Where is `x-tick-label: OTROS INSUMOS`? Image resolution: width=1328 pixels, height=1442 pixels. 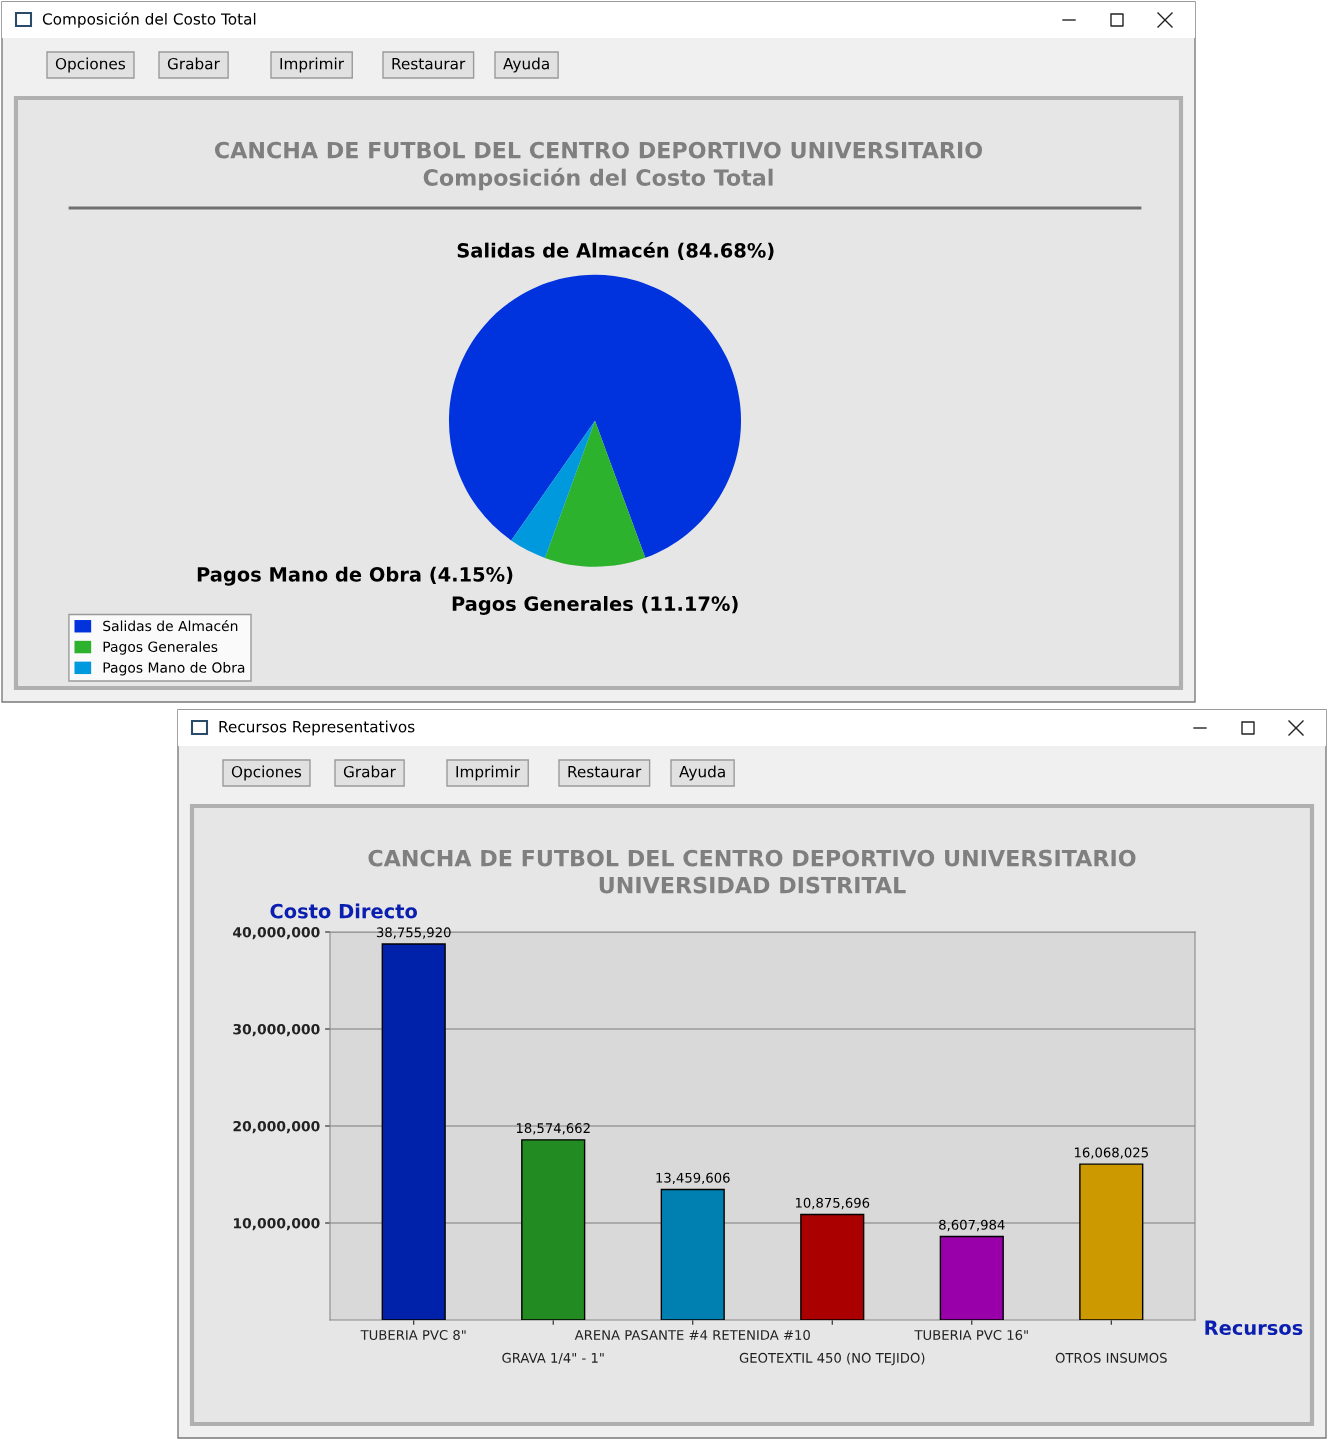 x-tick-label: OTROS INSUMOS is located at coordinates (1111, 1357).